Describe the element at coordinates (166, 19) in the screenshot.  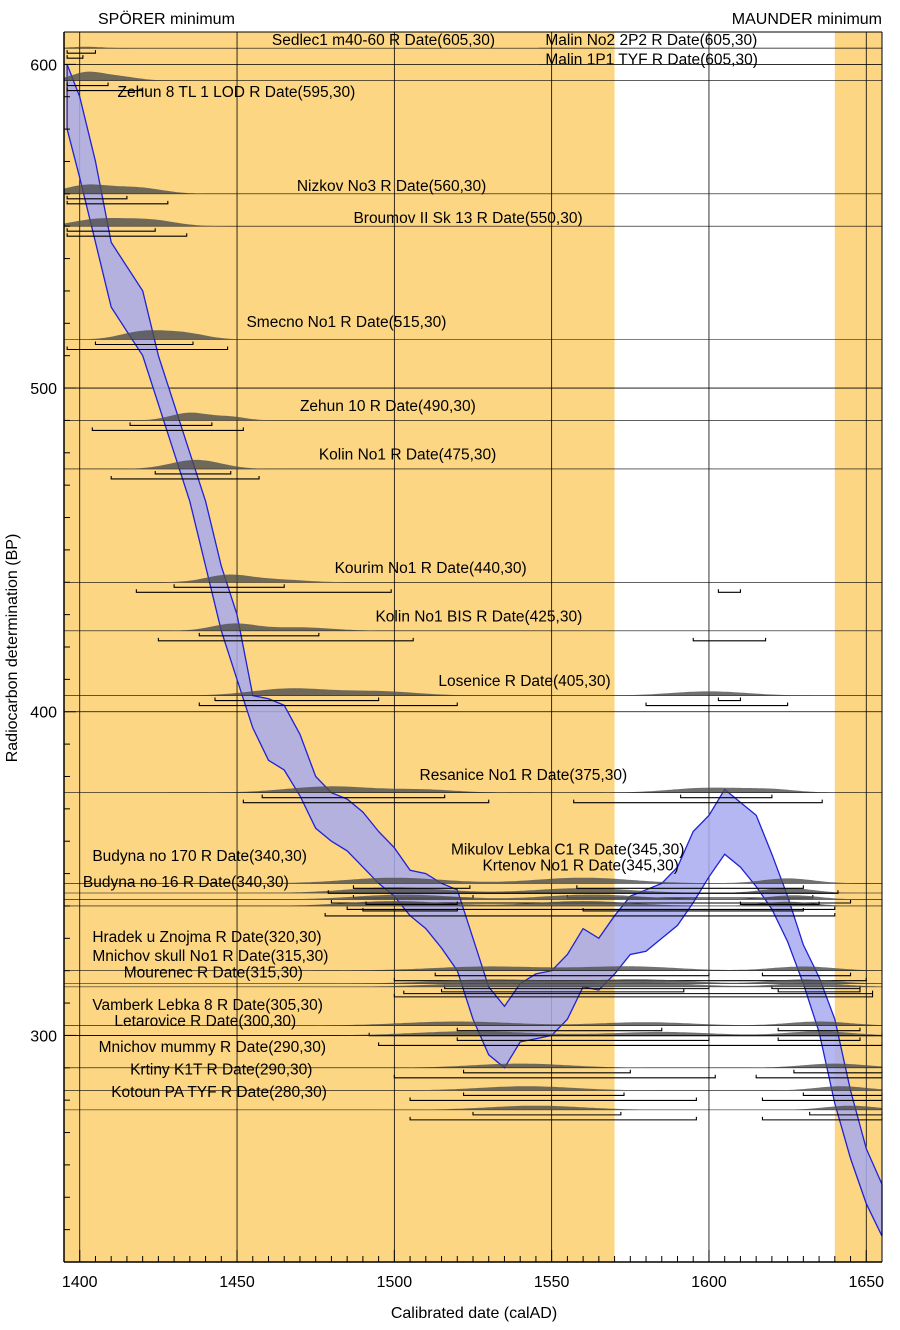
I see `period-label-sporer: SPÖRER minimum` at that location.